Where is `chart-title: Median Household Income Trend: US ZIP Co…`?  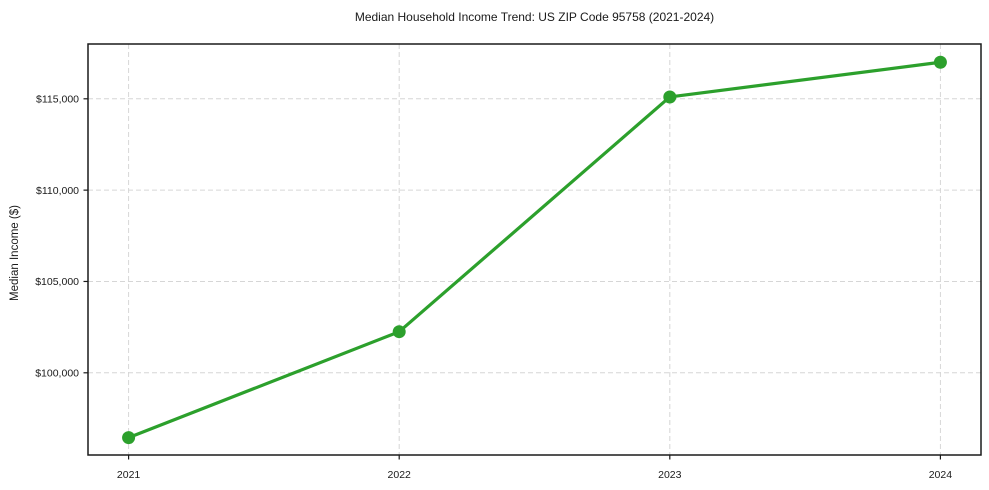
chart-title: Median Household Income Trend: US ZIP Co… is located at coordinates (534, 17).